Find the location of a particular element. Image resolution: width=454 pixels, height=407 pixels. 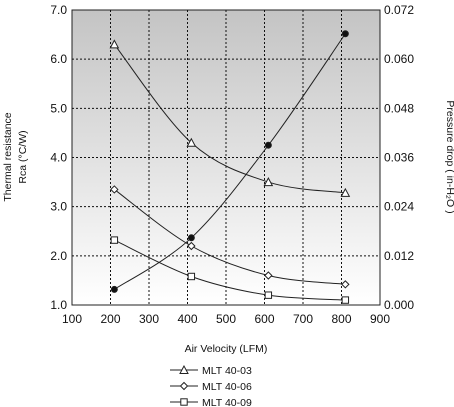

y-right-tick-label: 0.000 is located at coordinates (399, 305).